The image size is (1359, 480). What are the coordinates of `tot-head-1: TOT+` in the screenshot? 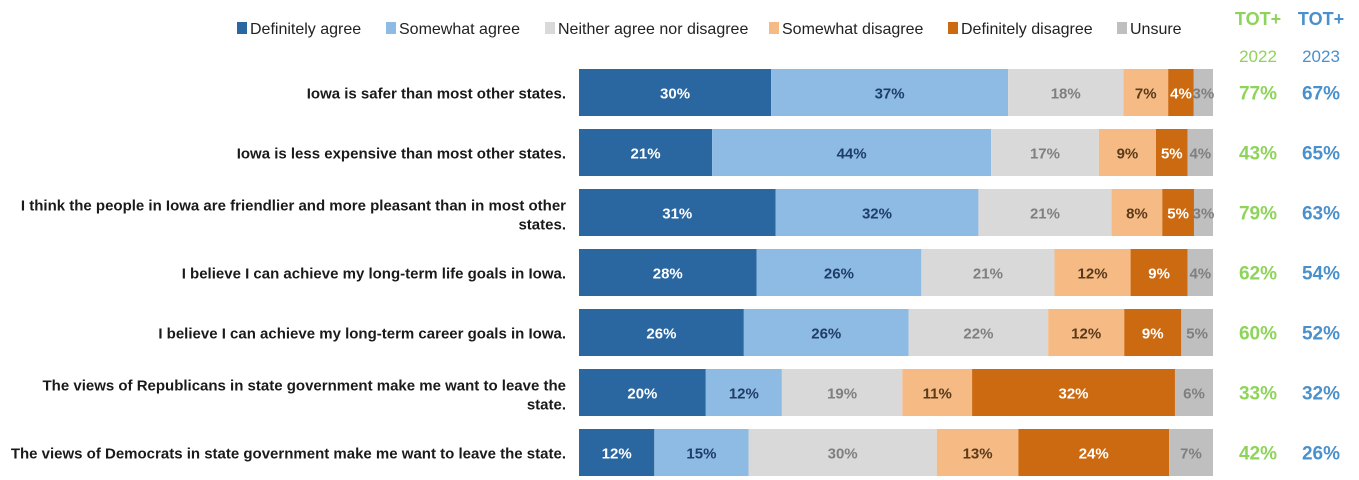 It's located at (1258, 19).